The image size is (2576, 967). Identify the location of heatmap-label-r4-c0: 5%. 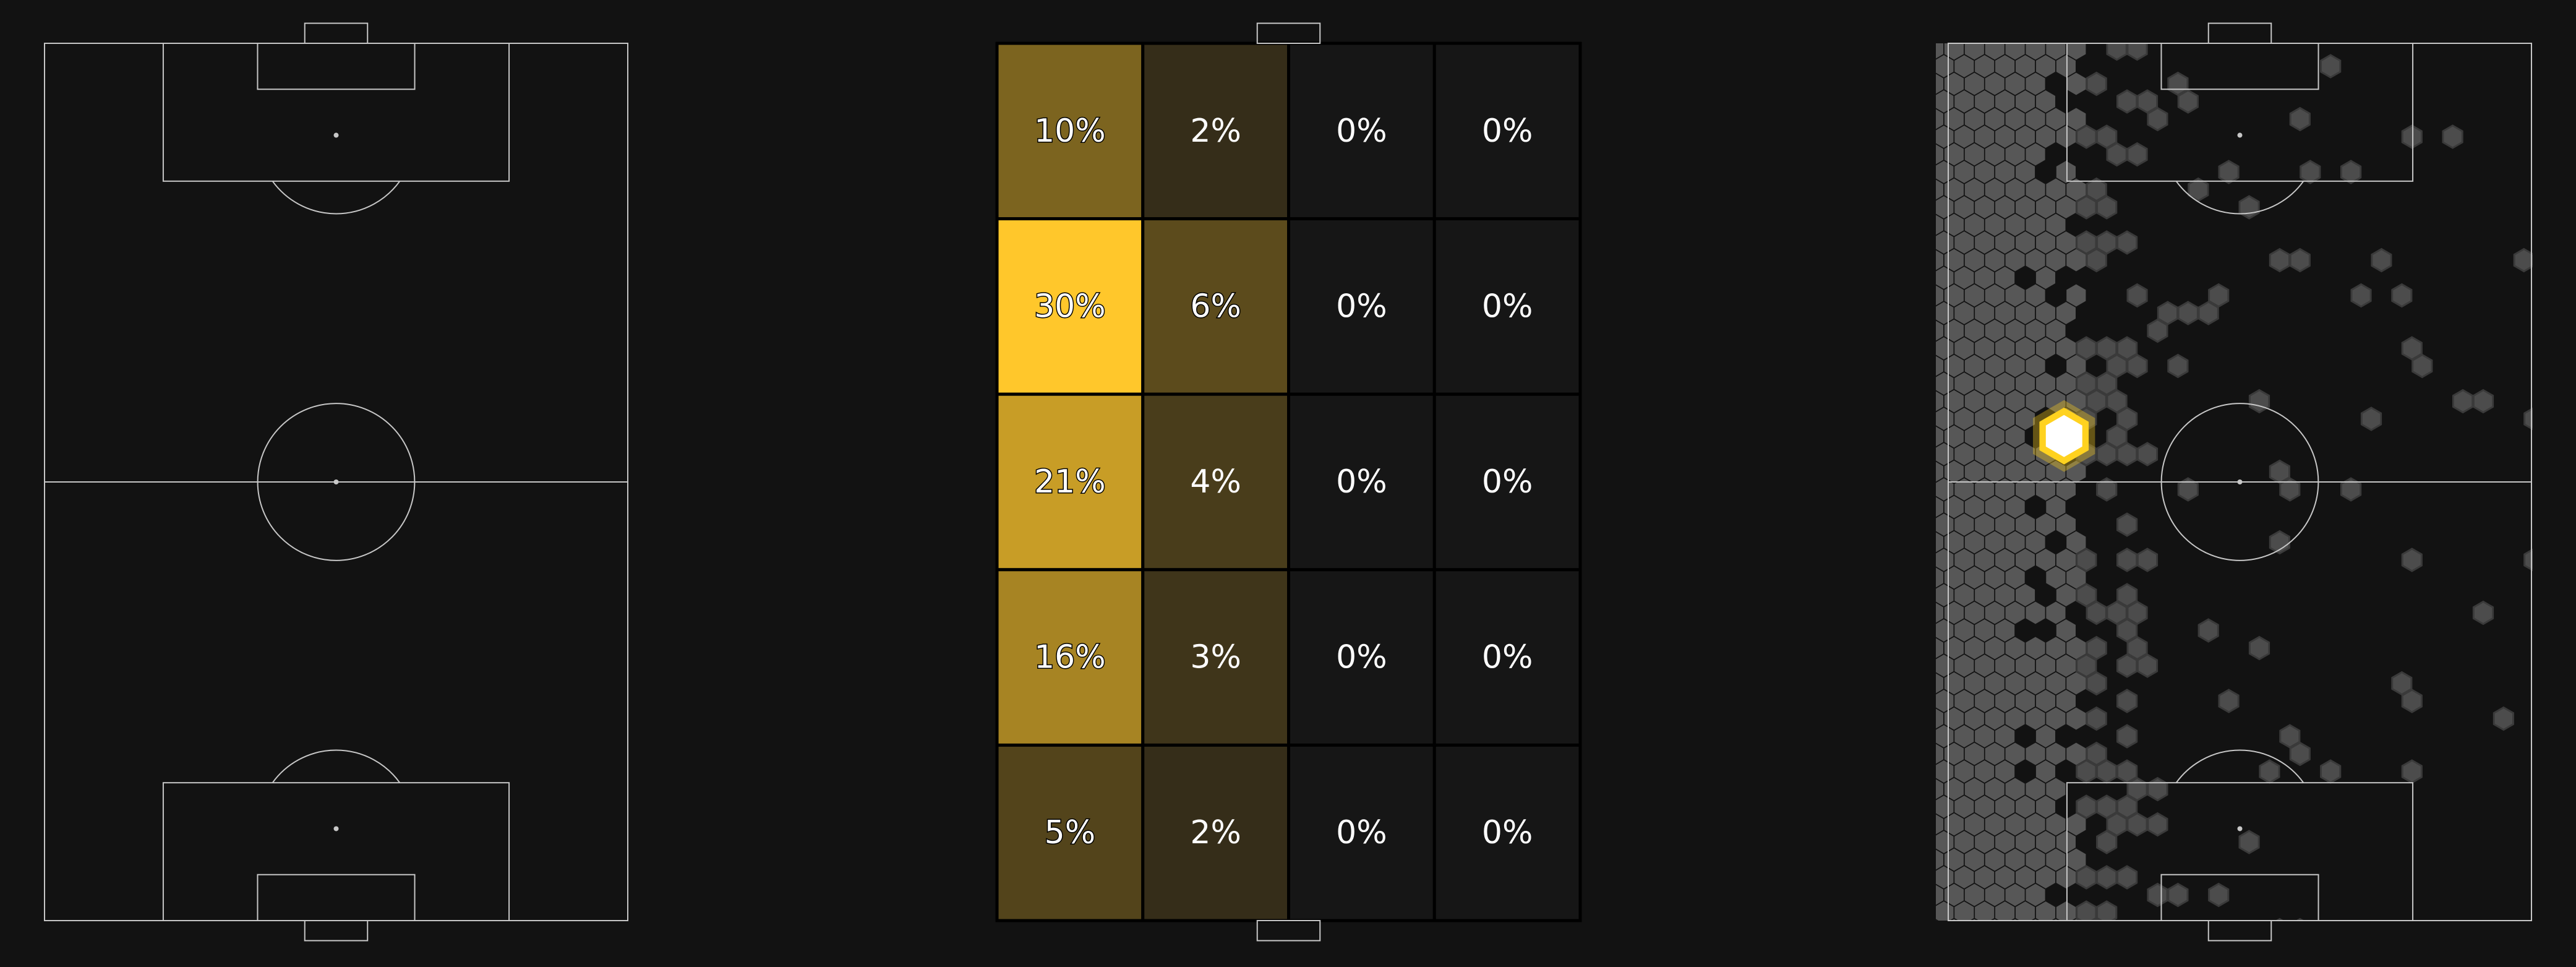
(1070, 832).